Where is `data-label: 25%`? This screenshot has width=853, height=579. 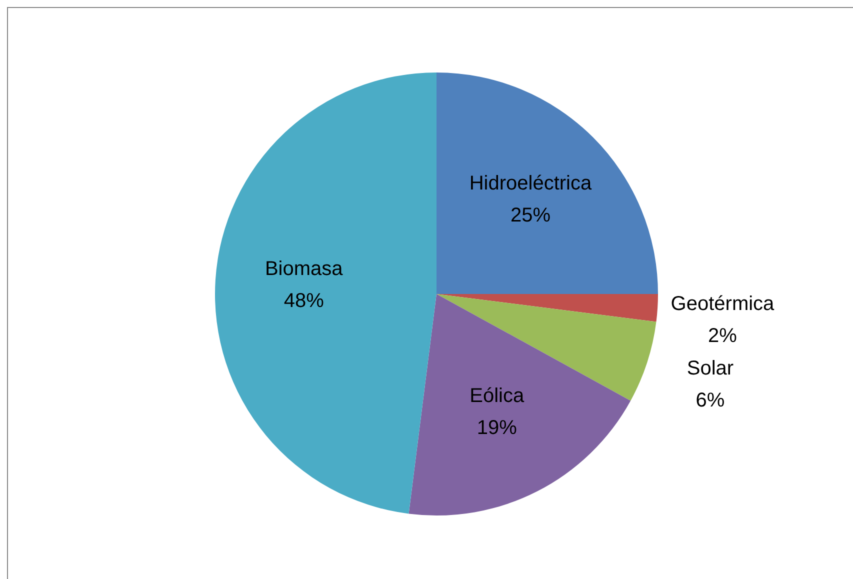
data-label: 25% is located at coordinates (530, 215).